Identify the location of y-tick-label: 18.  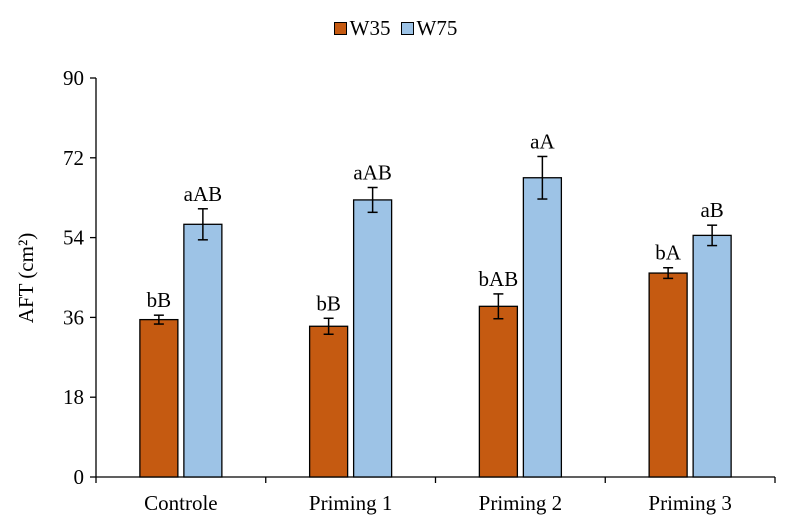
(73, 397).